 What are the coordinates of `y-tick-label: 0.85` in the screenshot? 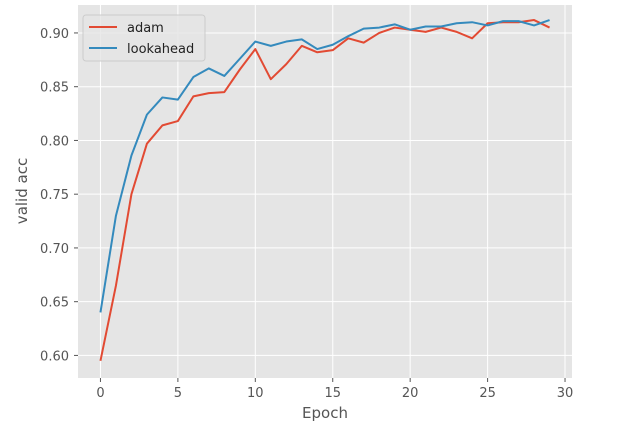 It's located at (54, 88).